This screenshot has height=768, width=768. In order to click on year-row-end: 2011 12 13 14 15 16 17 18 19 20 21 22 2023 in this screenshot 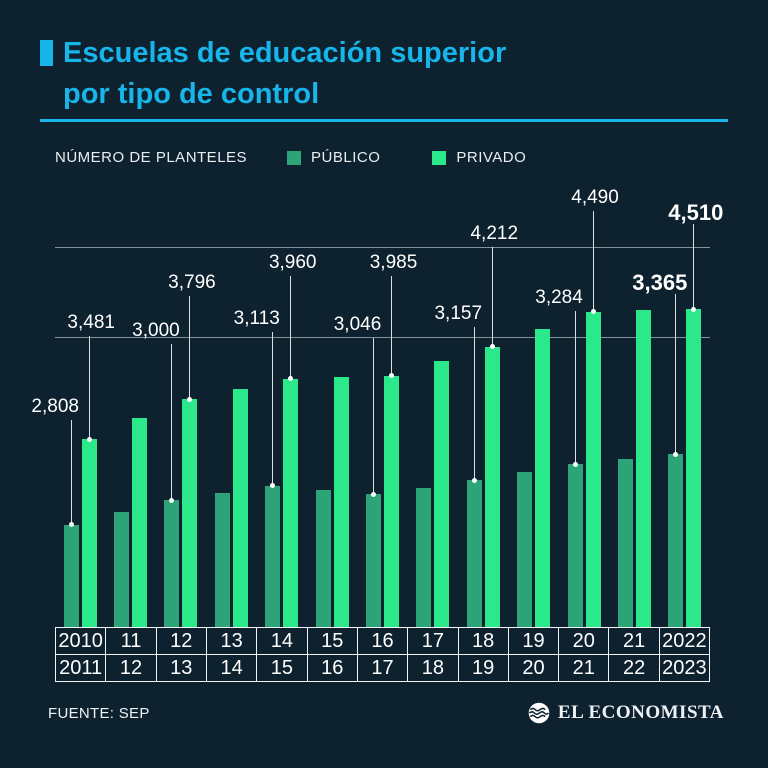, I will do `click(382, 668)`.